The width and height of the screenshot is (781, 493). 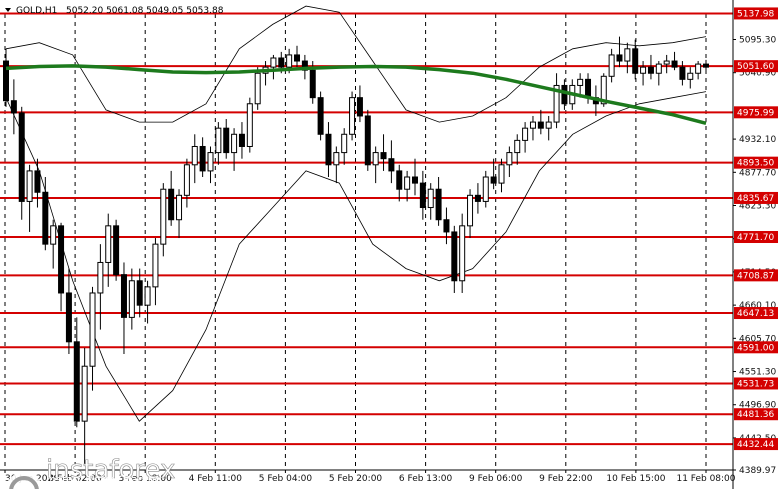 What do you see at coordinates (757, 207) in the screenshot?
I see `price-tick-label: 4823.30` at bounding box center [757, 207].